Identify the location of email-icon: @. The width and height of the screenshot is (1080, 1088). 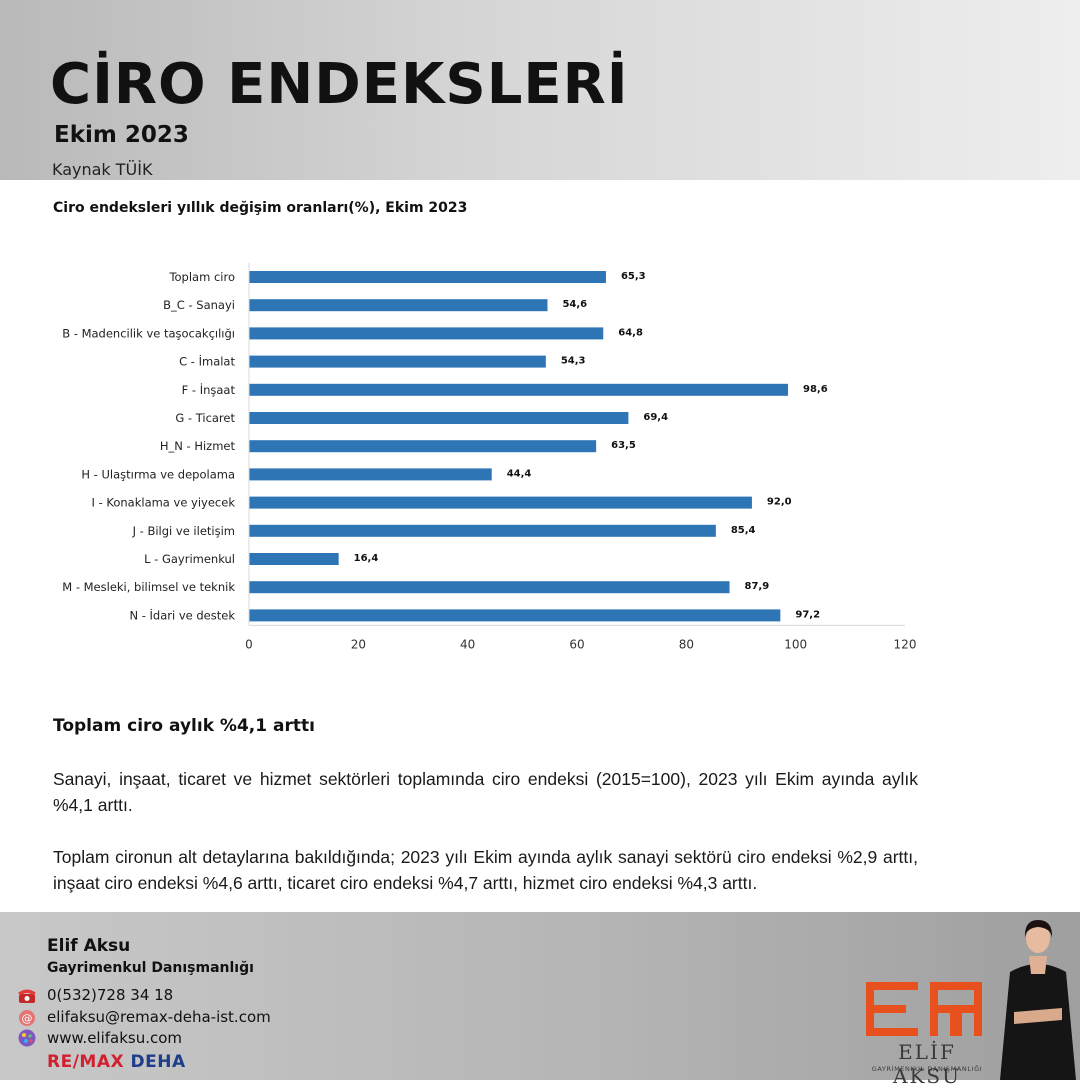
(27, 1018).